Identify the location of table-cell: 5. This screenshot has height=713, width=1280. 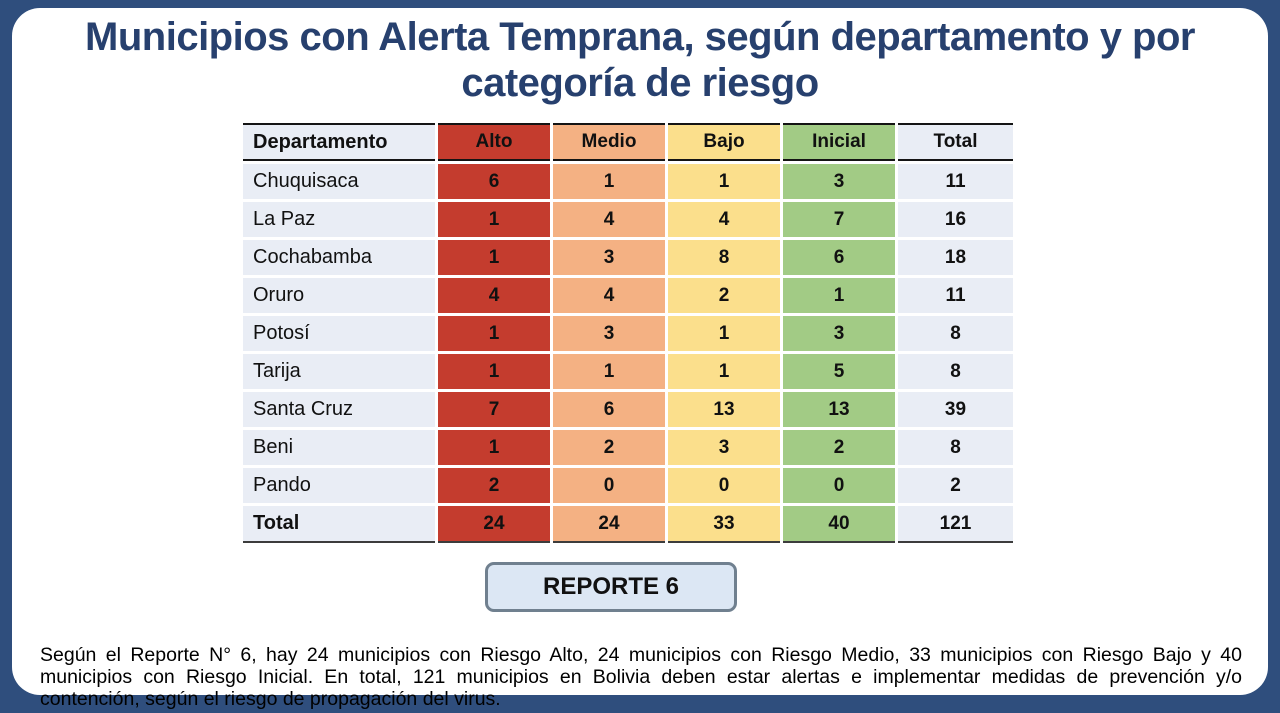
(839, 371).